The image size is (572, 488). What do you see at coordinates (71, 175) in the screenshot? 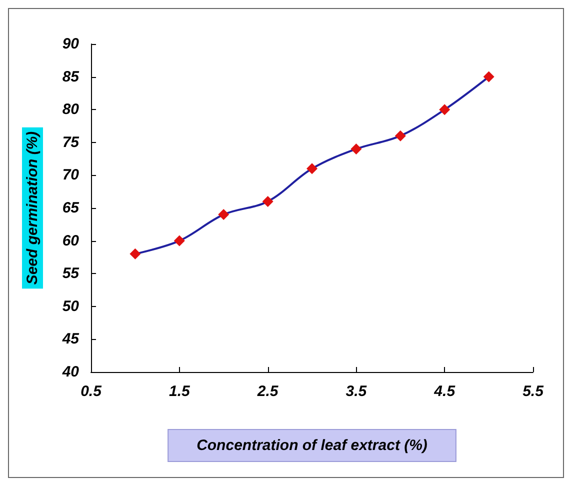
I see `y-tick-label: 70` at bounding box center [71, 175].